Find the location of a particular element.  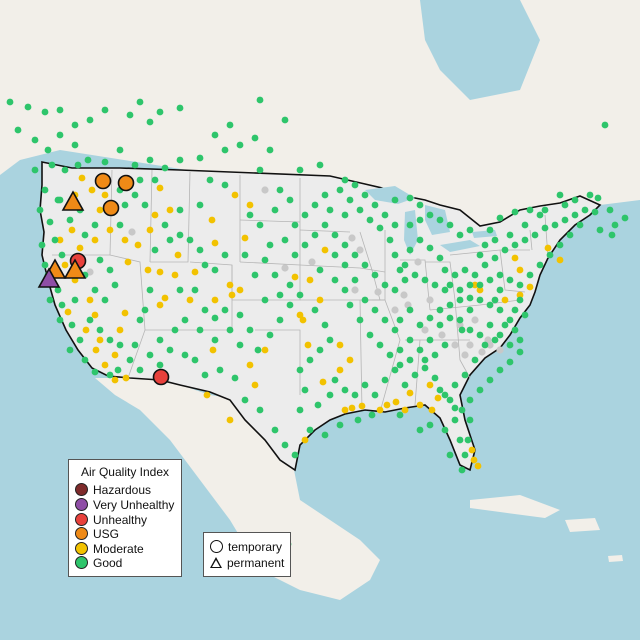

temporary-monitor-marker is located at coordinates (111, 208).